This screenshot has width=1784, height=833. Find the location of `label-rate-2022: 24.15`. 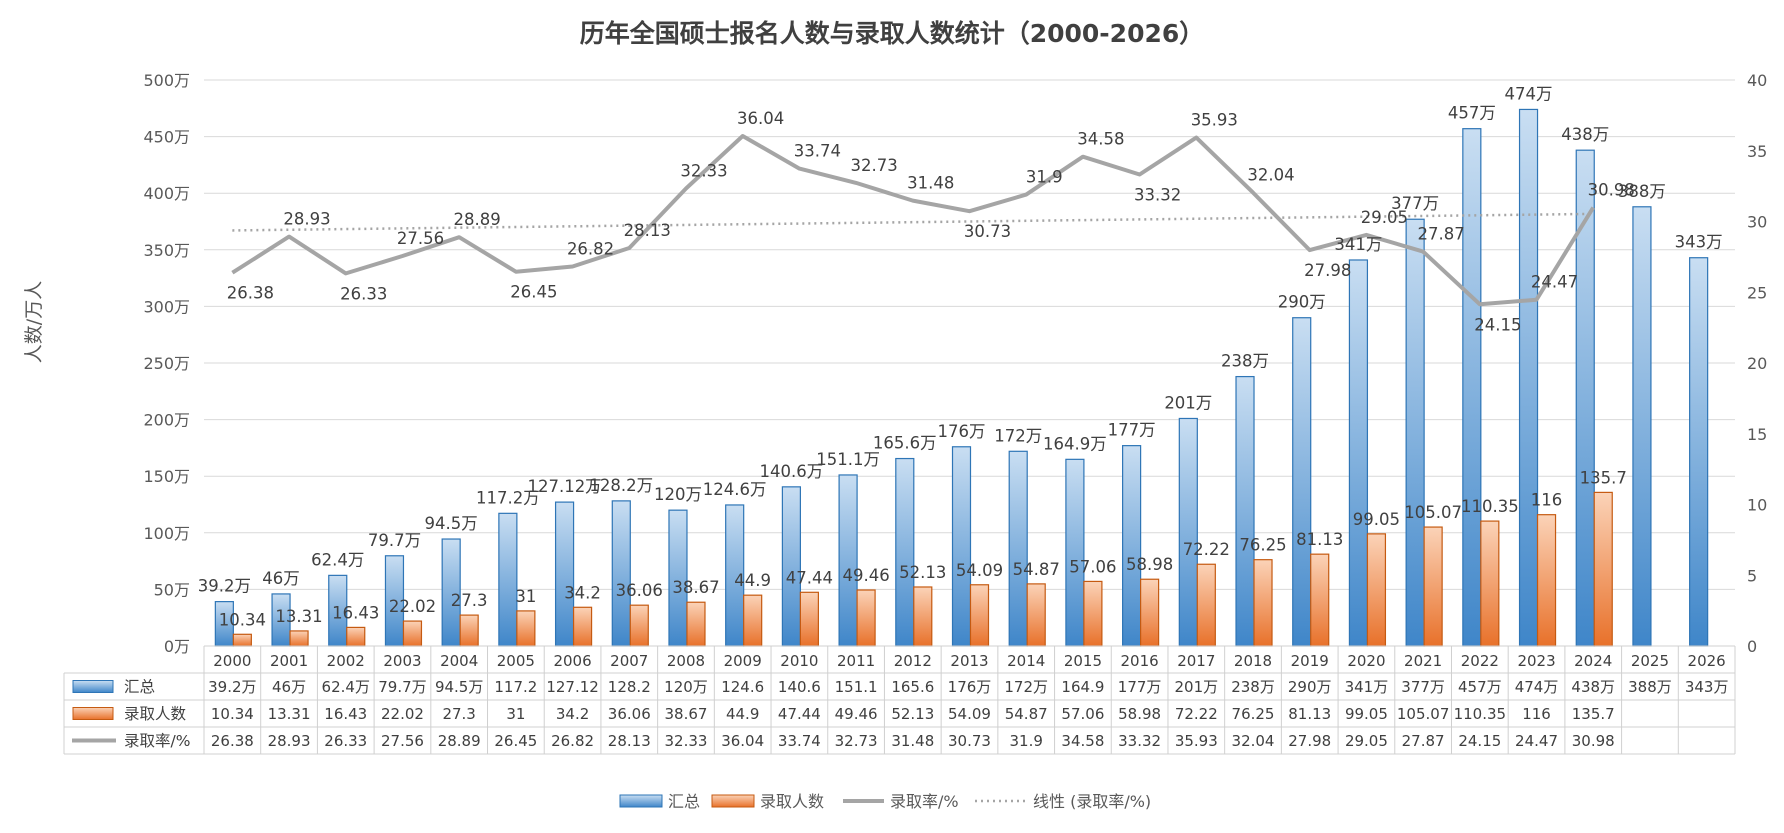

label-rate-2022: 24.15 is located at coordinates (1497, 324).